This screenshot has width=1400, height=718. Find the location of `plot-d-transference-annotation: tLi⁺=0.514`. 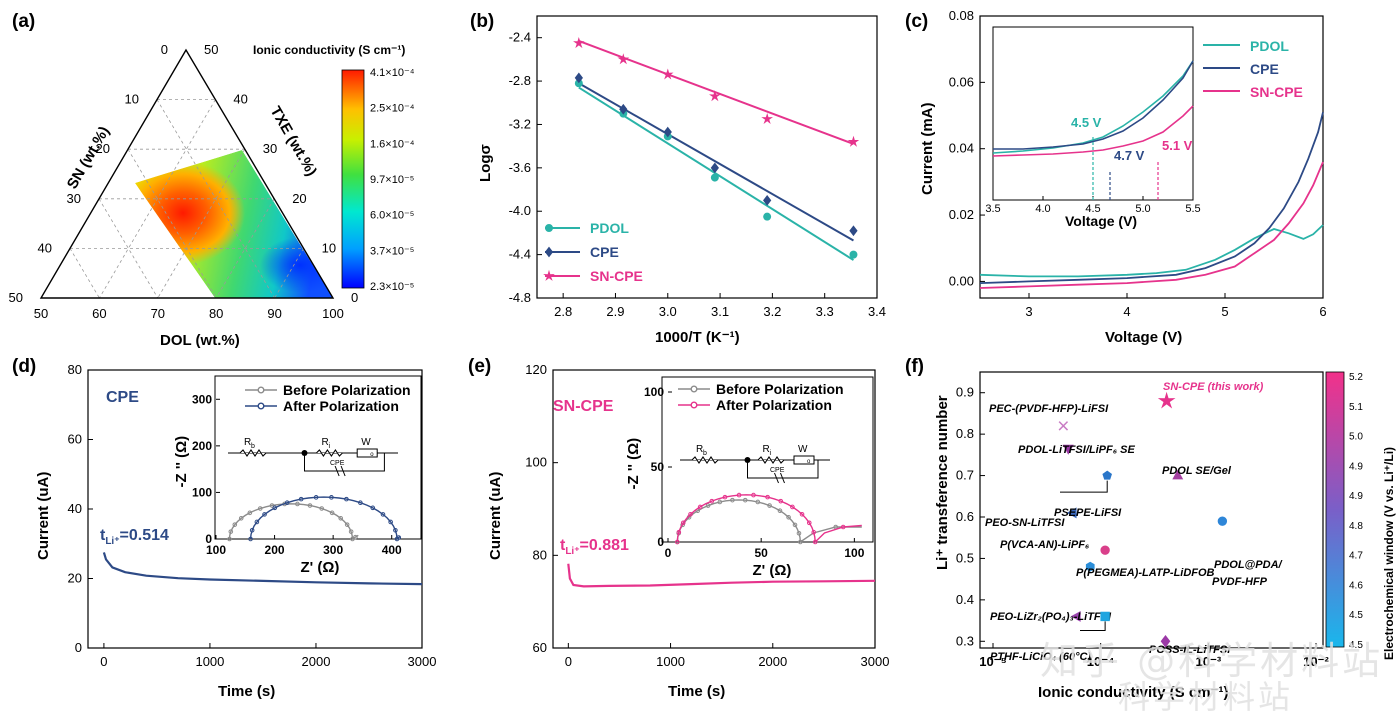

plot-d-transference-annotation: tLi⁺=0.514 is located at coordinates (134, 537).